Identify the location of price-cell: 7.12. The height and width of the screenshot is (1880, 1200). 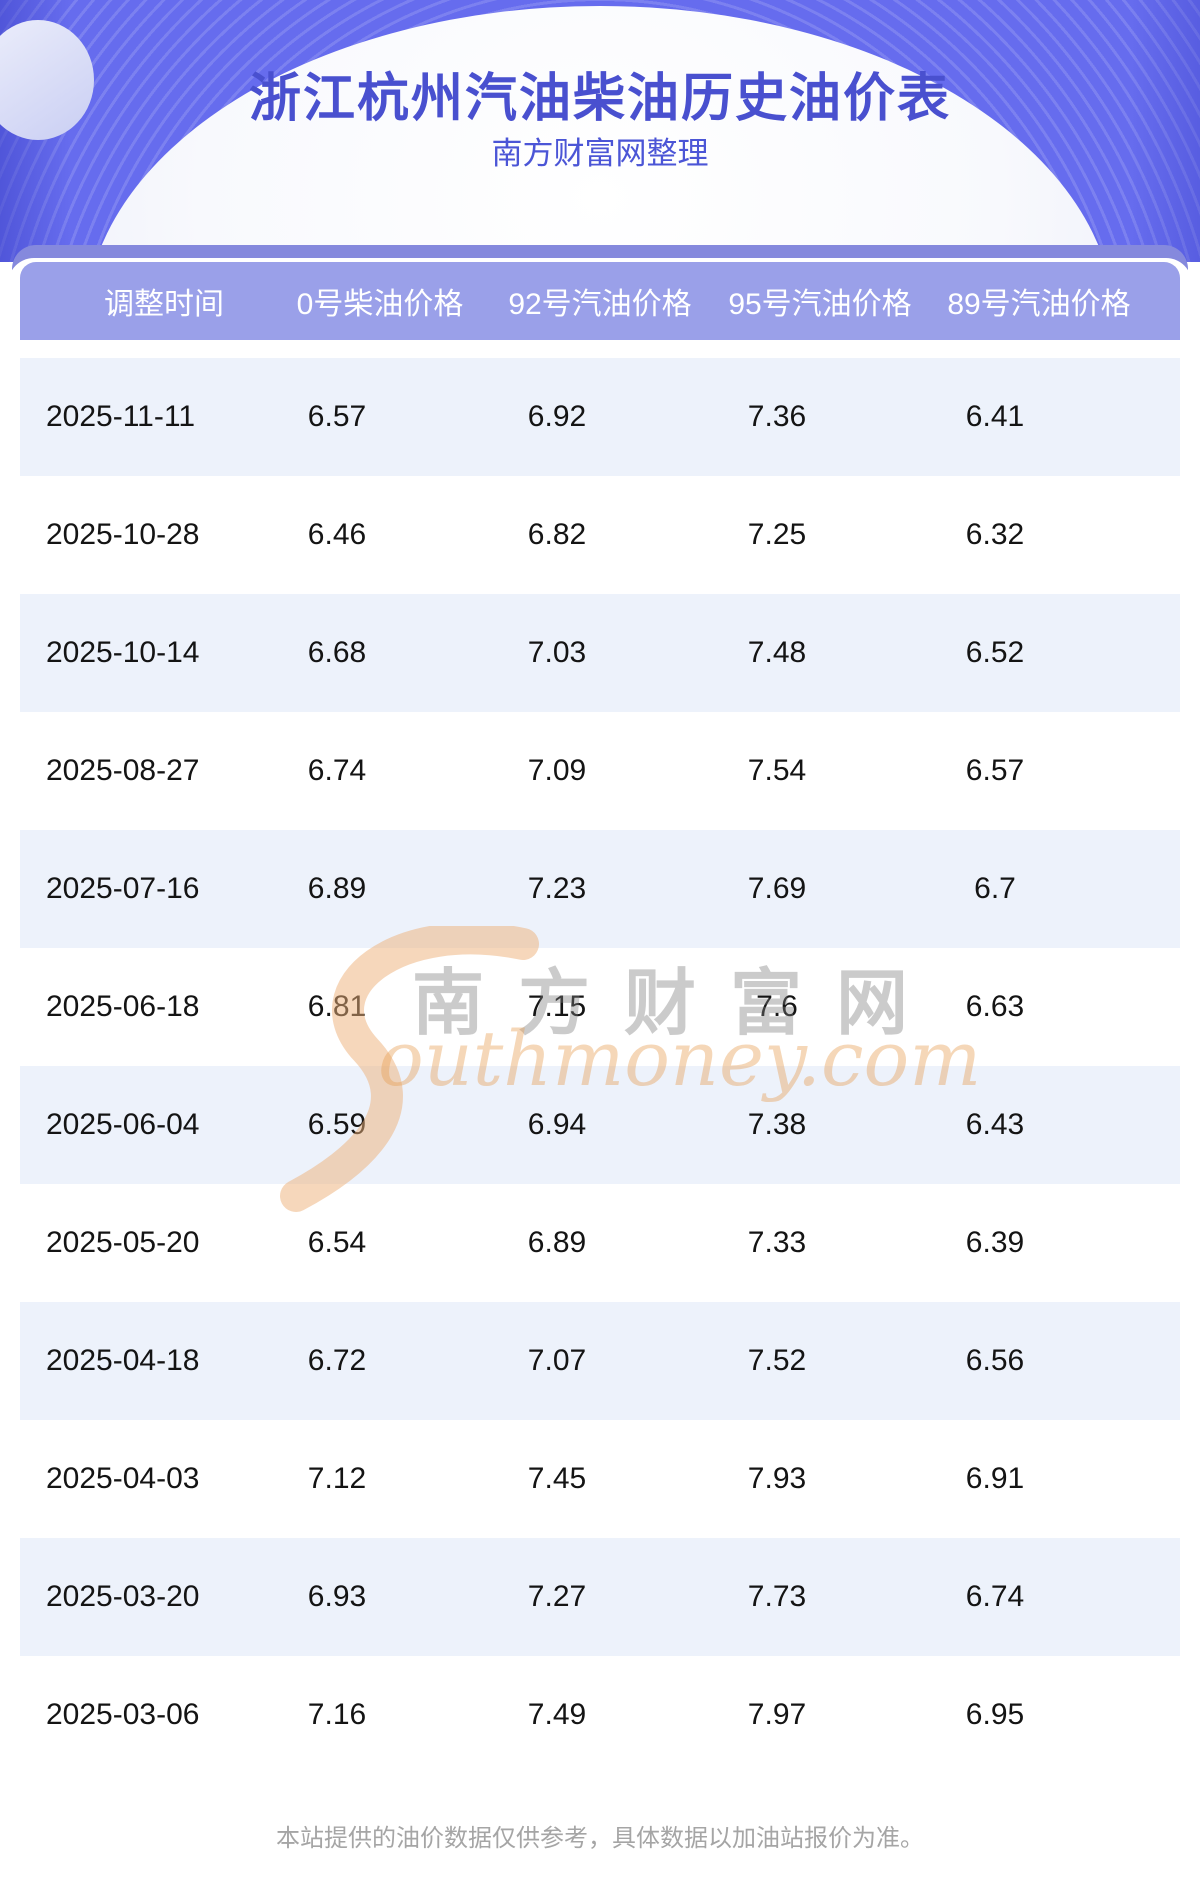
(337, 1478).